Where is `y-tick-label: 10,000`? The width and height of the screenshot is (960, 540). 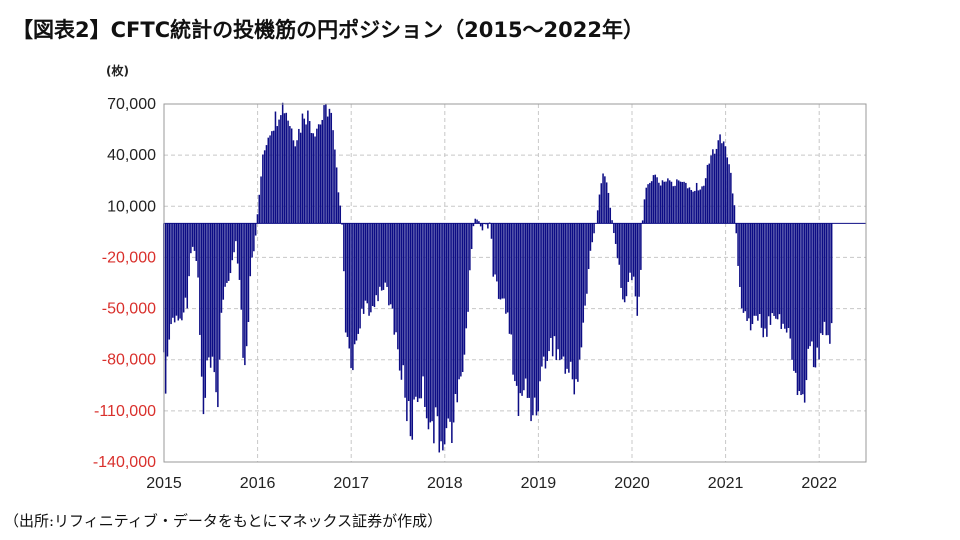 y-tick-label: 10,000 is located at coordinates (131, 206).